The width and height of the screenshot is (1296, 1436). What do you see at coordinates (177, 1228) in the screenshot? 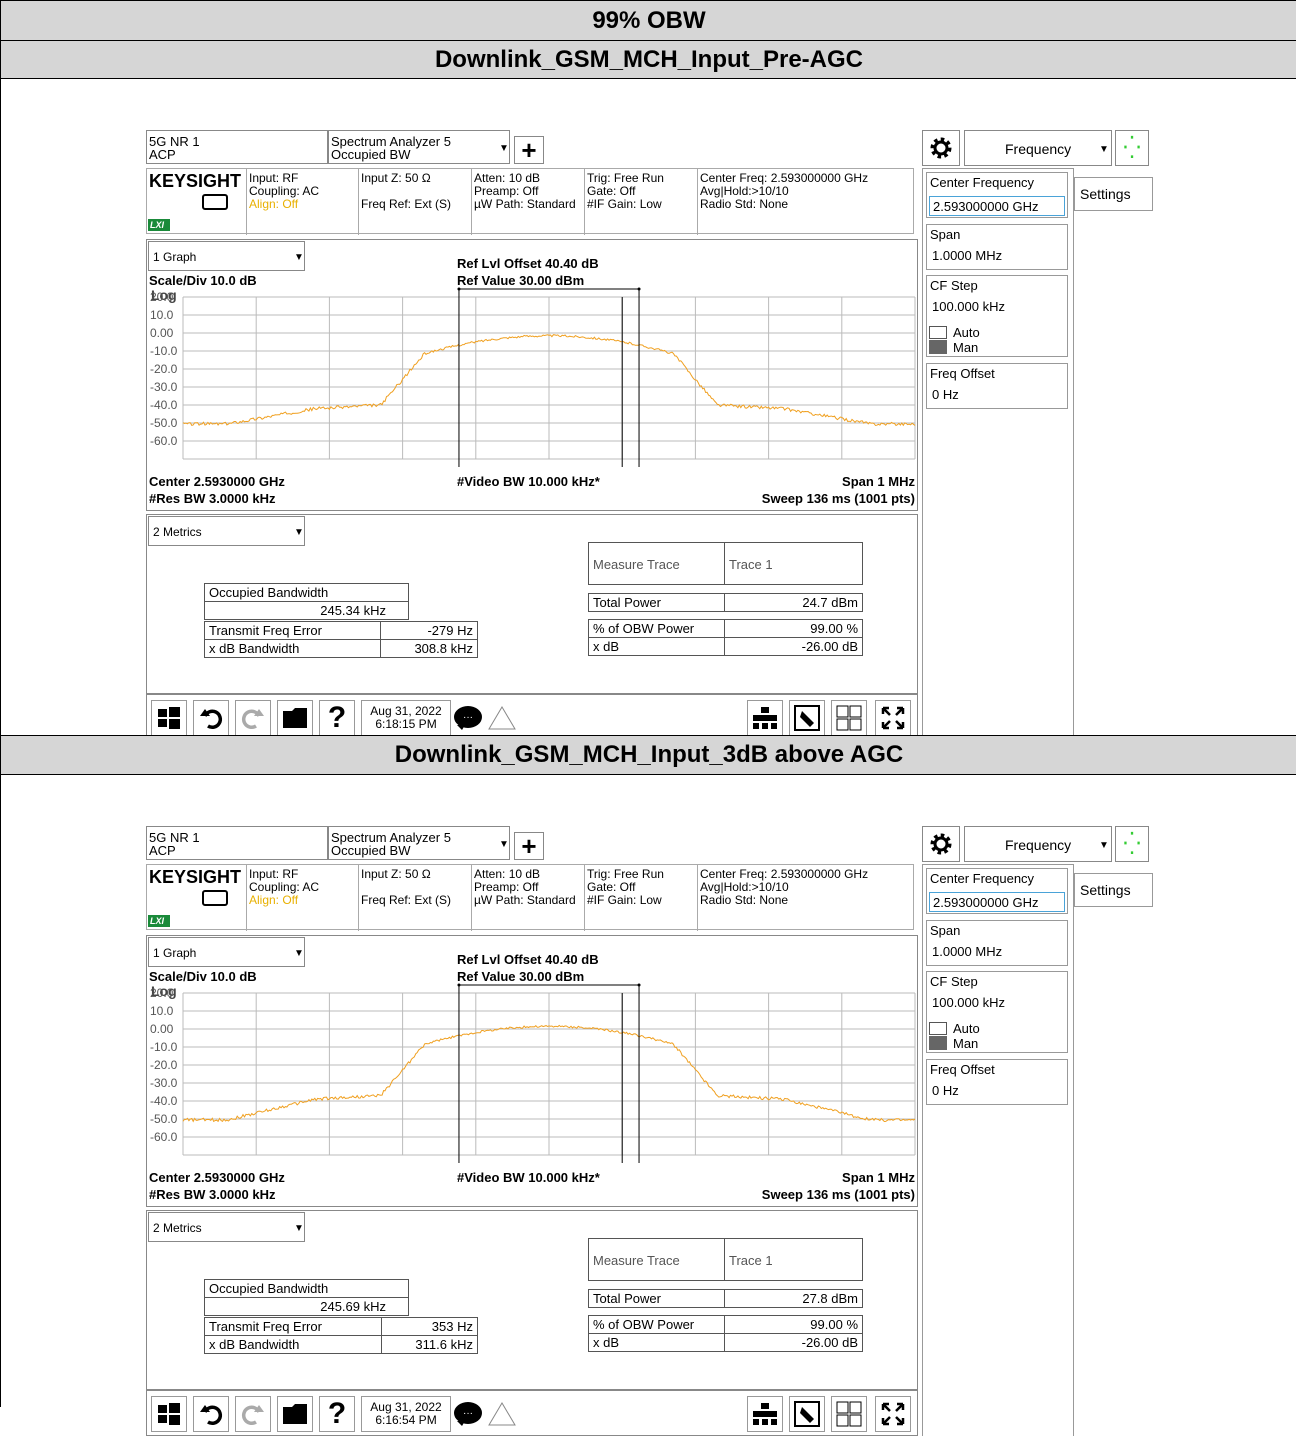
I see `metrics-select-value: 2 Metrics` at bounding box center [177, 1228].